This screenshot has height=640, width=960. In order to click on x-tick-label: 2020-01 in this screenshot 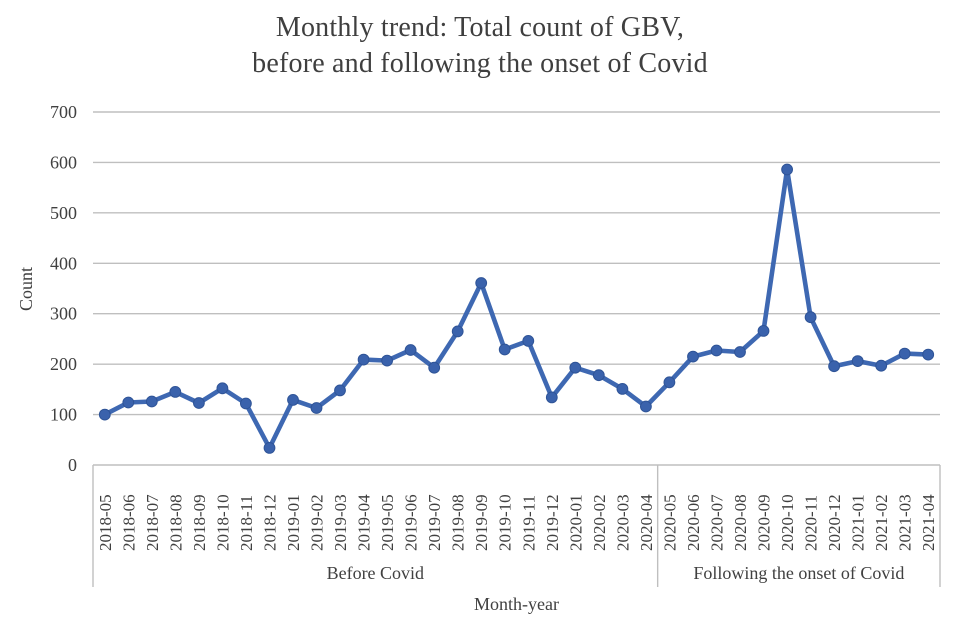, I will do `click(575, 522)`.